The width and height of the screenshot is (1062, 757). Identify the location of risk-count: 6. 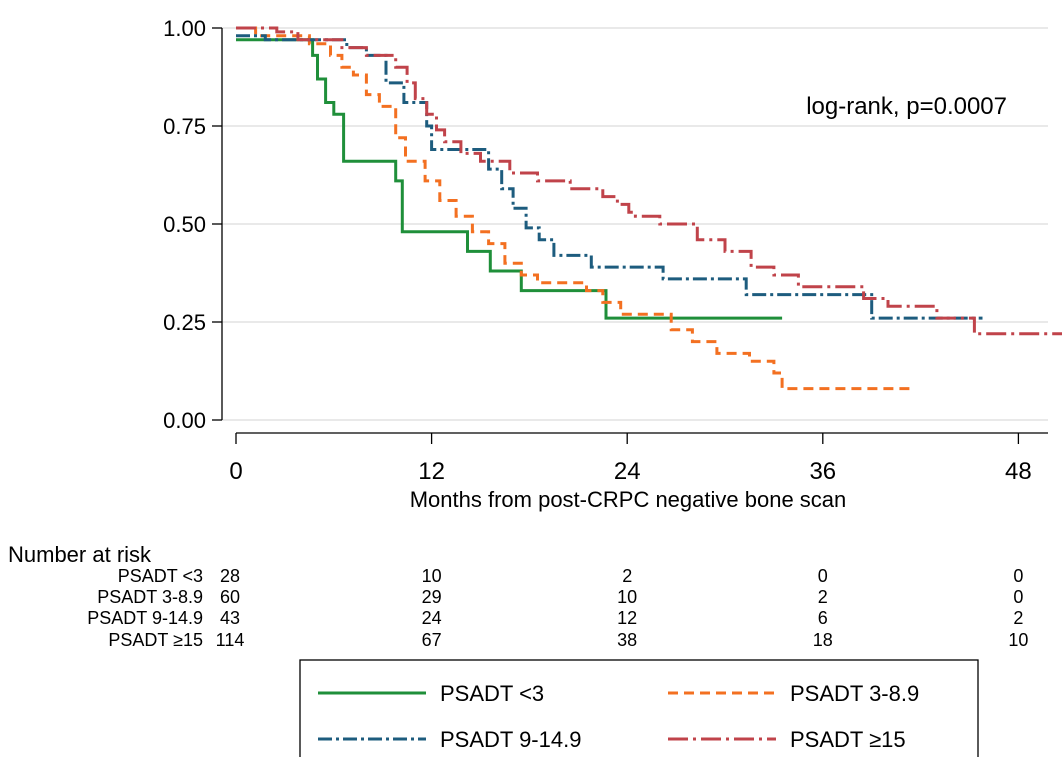
(823, 618).